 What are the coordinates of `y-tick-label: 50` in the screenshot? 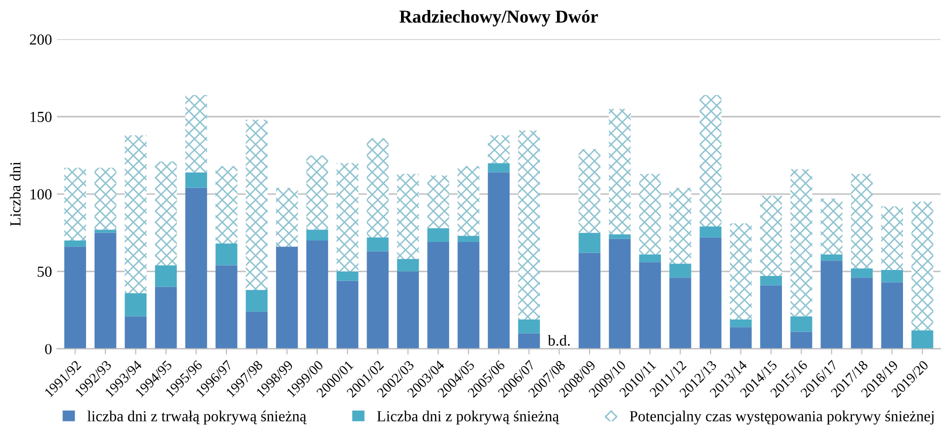 It's located at (45, 271).